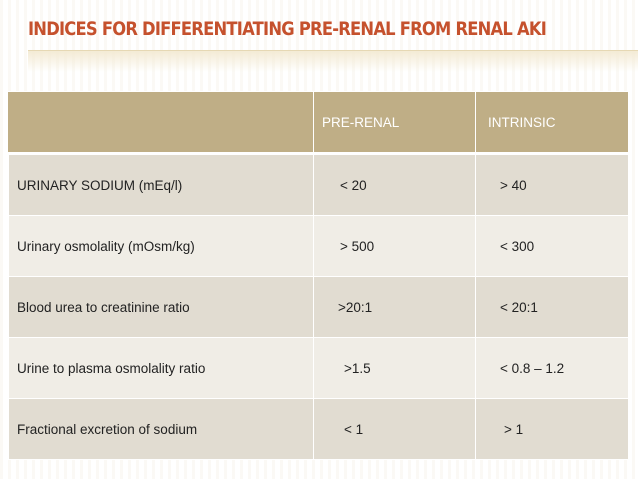 The image size is (638, 479). Describe the element at coordinates (552, 246) in the screenshot. I see `intrinsic-value: < 300` at that location.